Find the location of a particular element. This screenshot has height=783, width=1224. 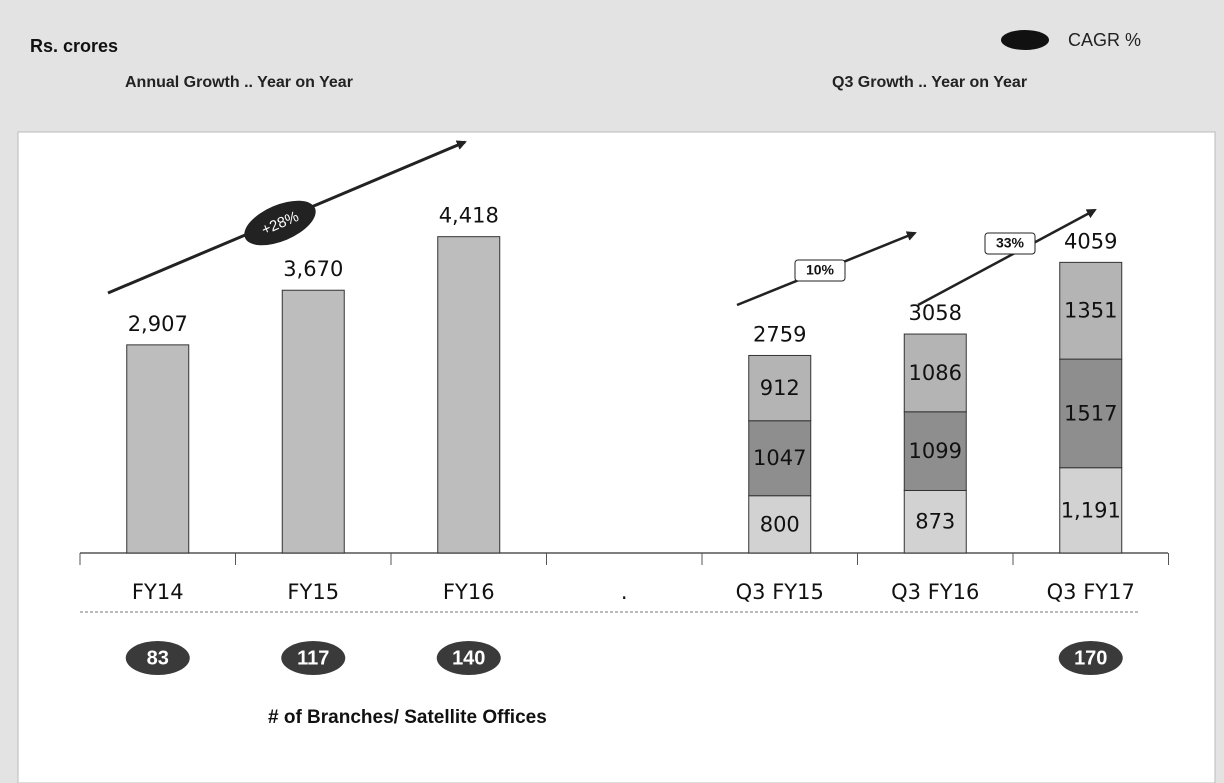

total-label: 4059 is located at coordinates (1090, 241).